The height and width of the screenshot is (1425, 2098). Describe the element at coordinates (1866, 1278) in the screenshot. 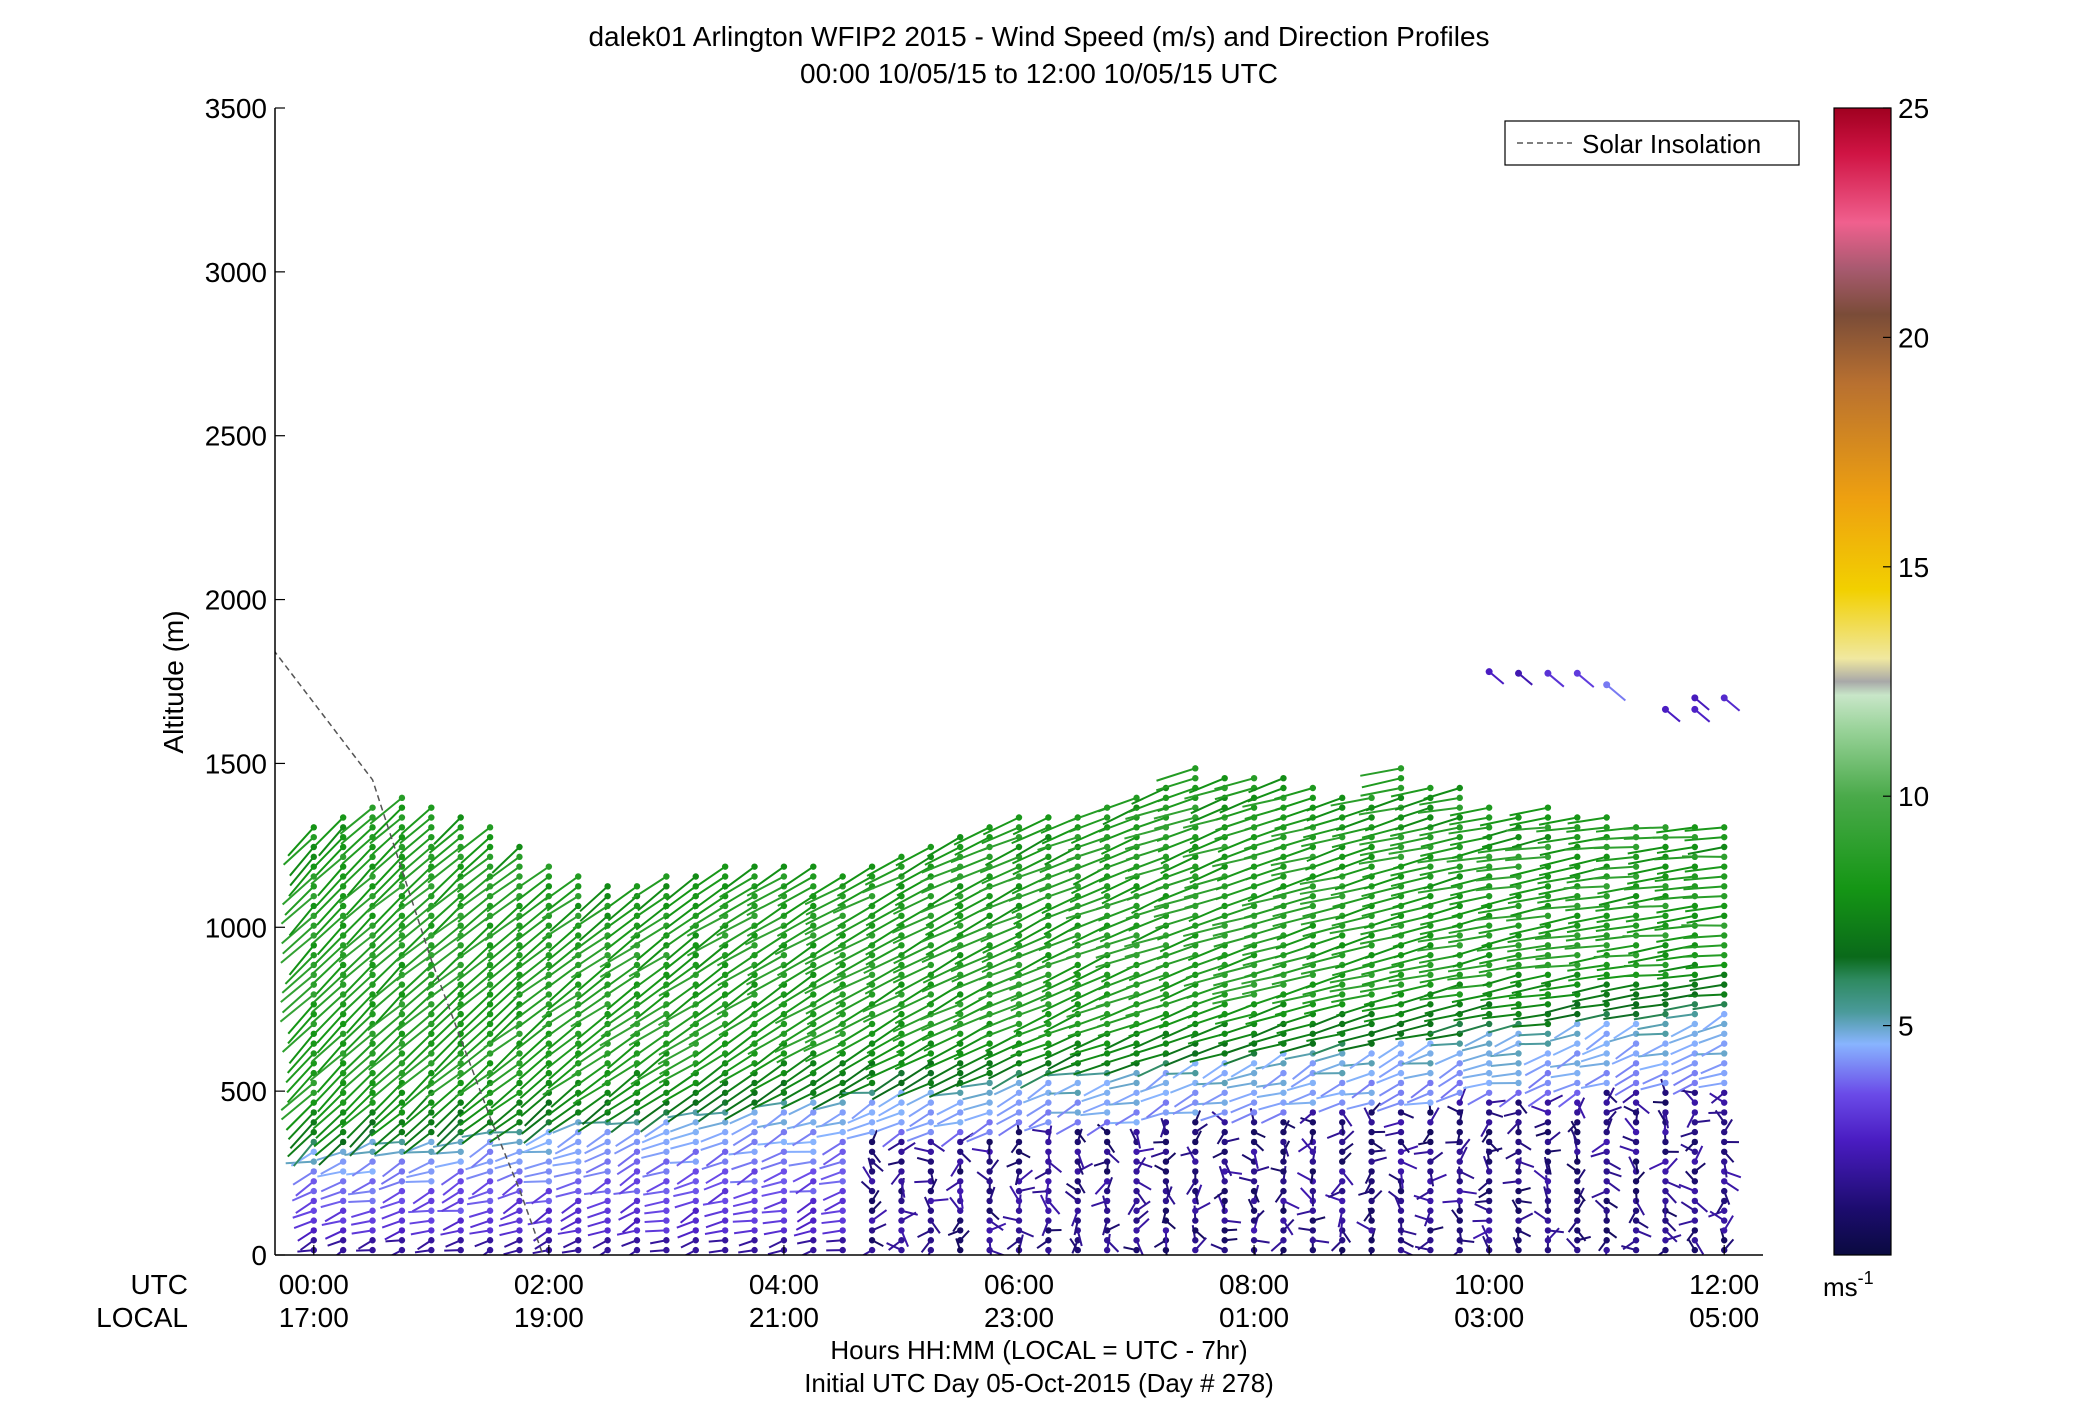

I see `colorbar-unit-exponent: -1` at that location.